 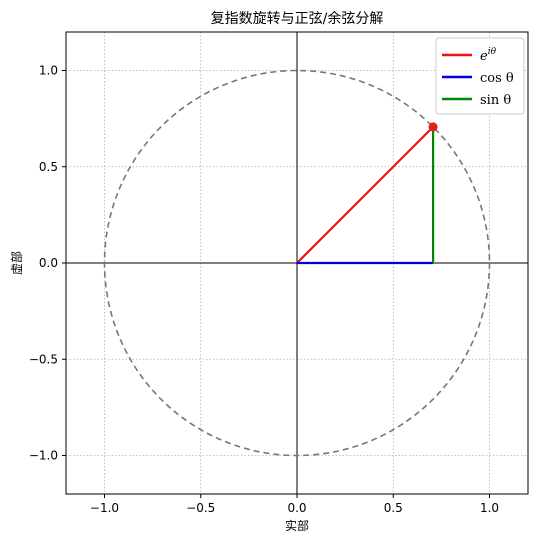 What do you see at coordinates (200, 508) in the screenshot?
I see `x-tick-label: −0.5` at bounding box center [200, 508].